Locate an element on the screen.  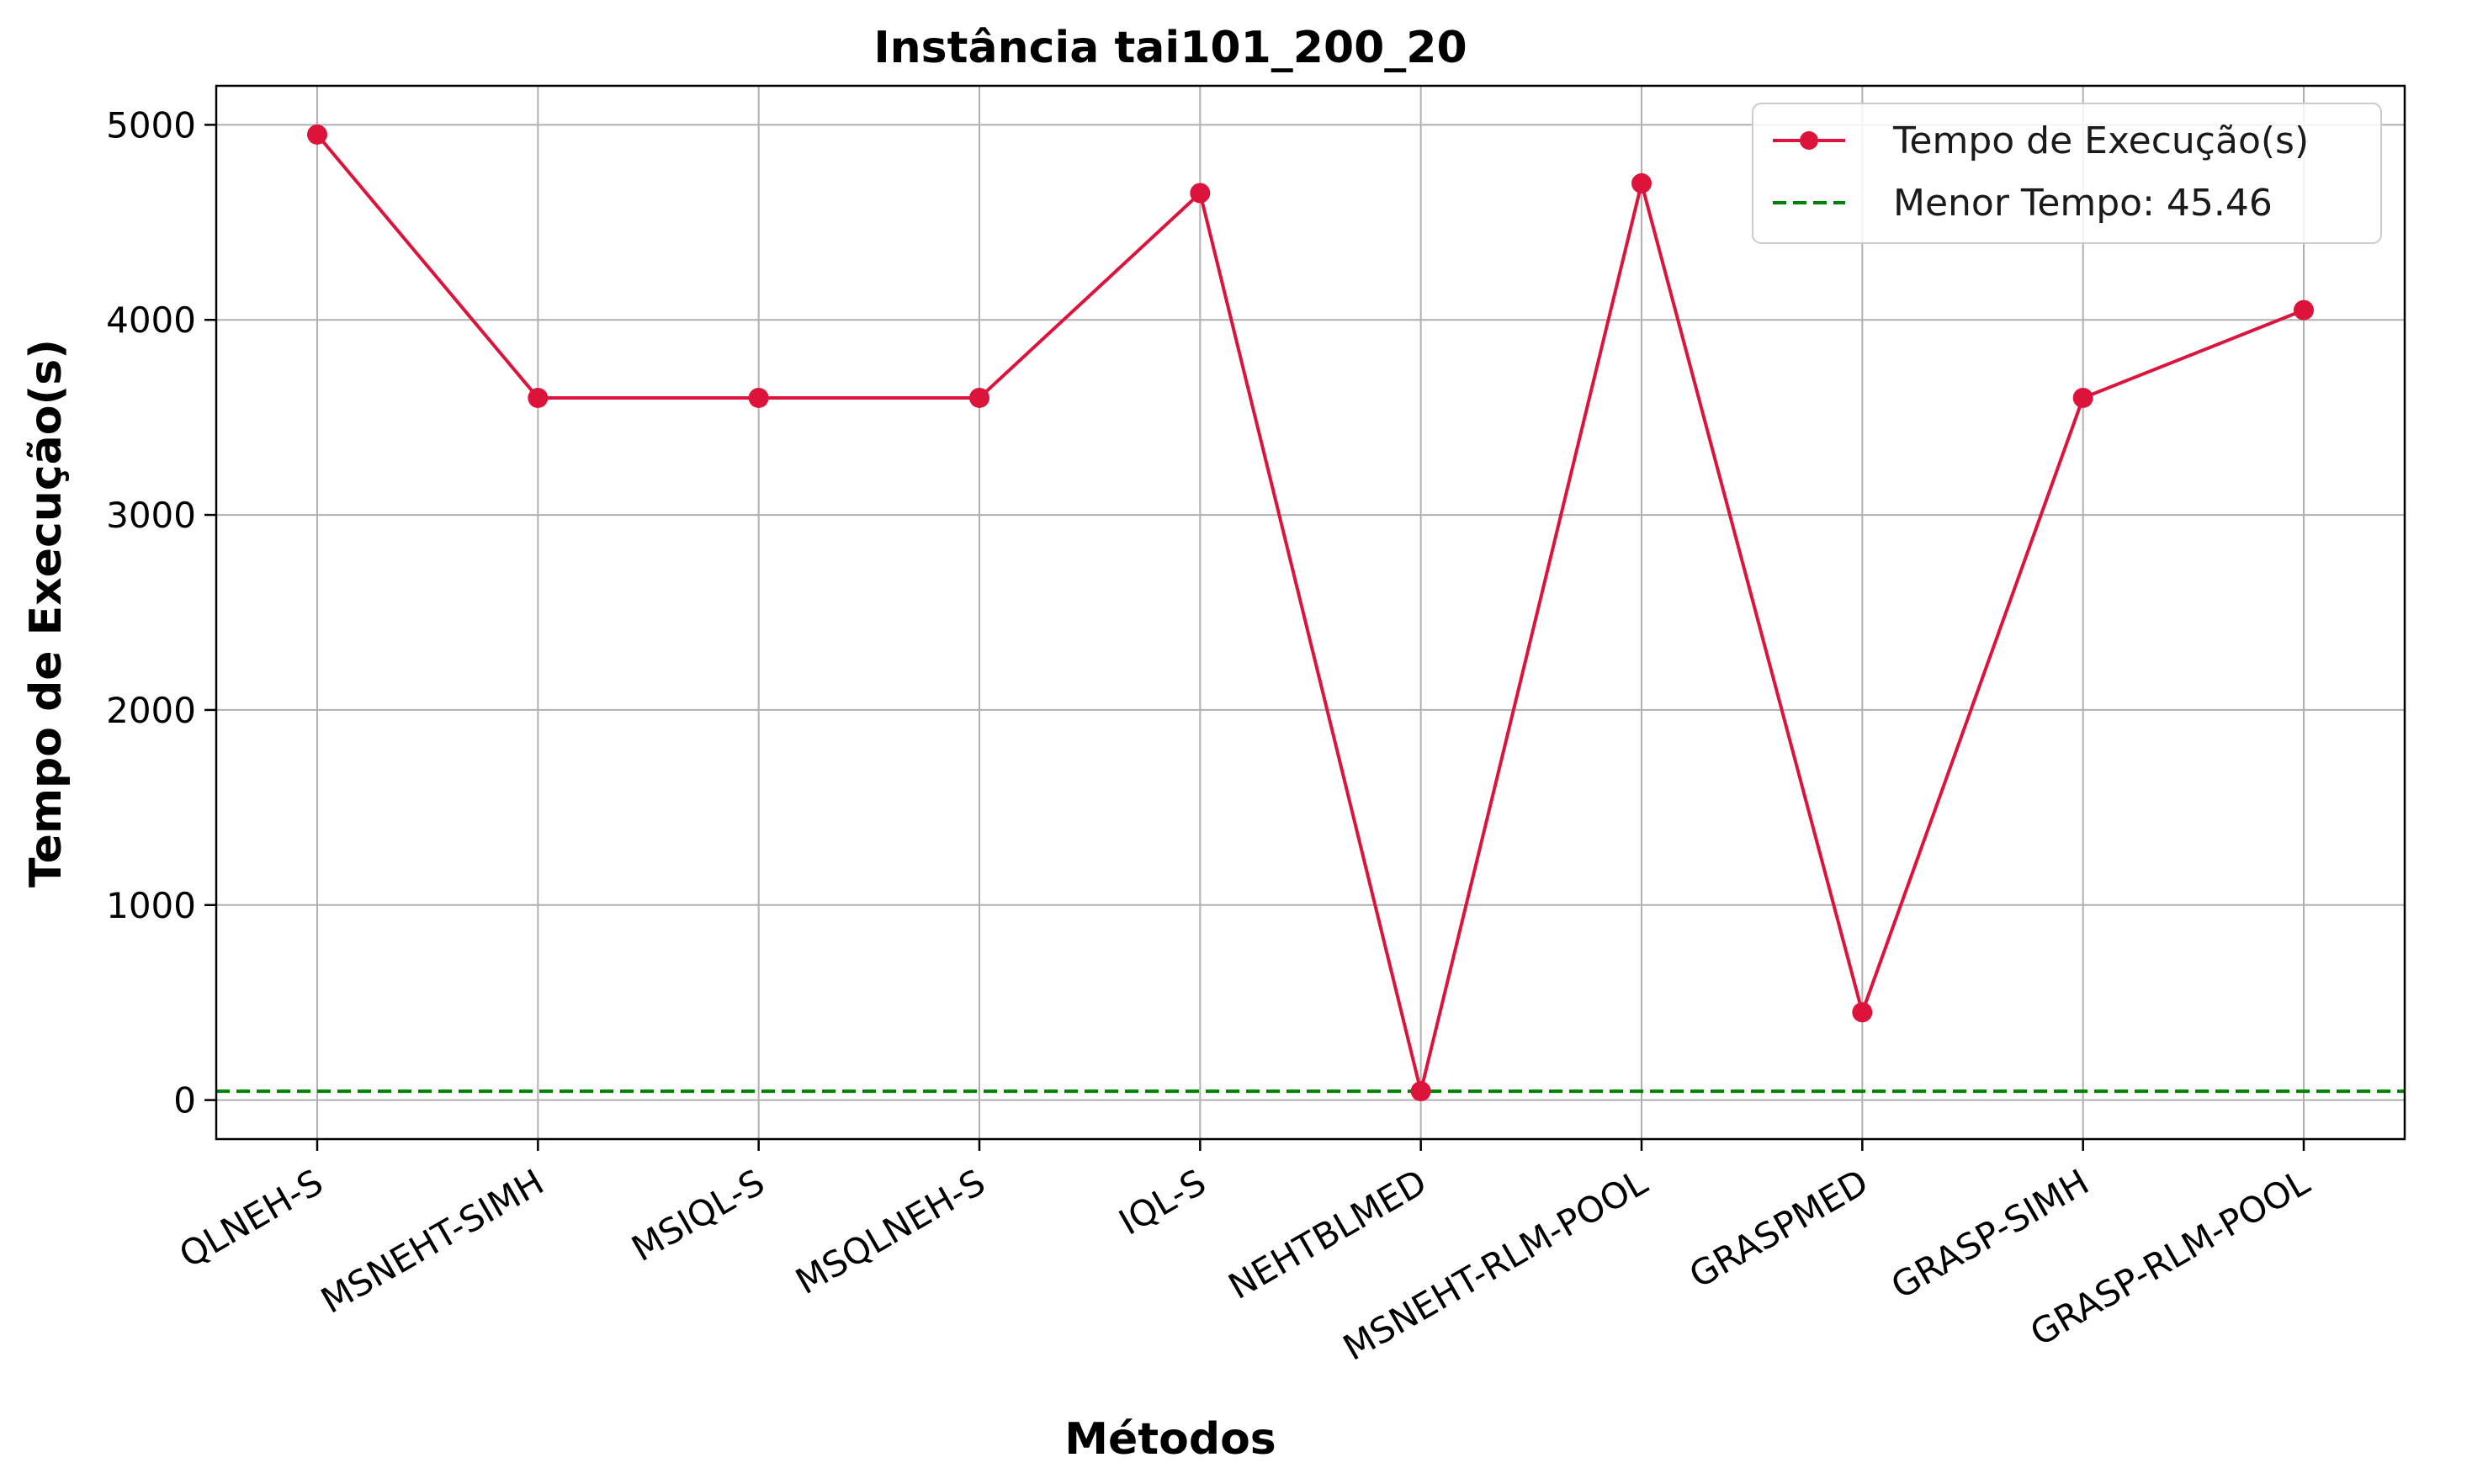
y-axis-ticks: 0 1000 2000 3000 4000 5000 is located at coordinates (161, 612).